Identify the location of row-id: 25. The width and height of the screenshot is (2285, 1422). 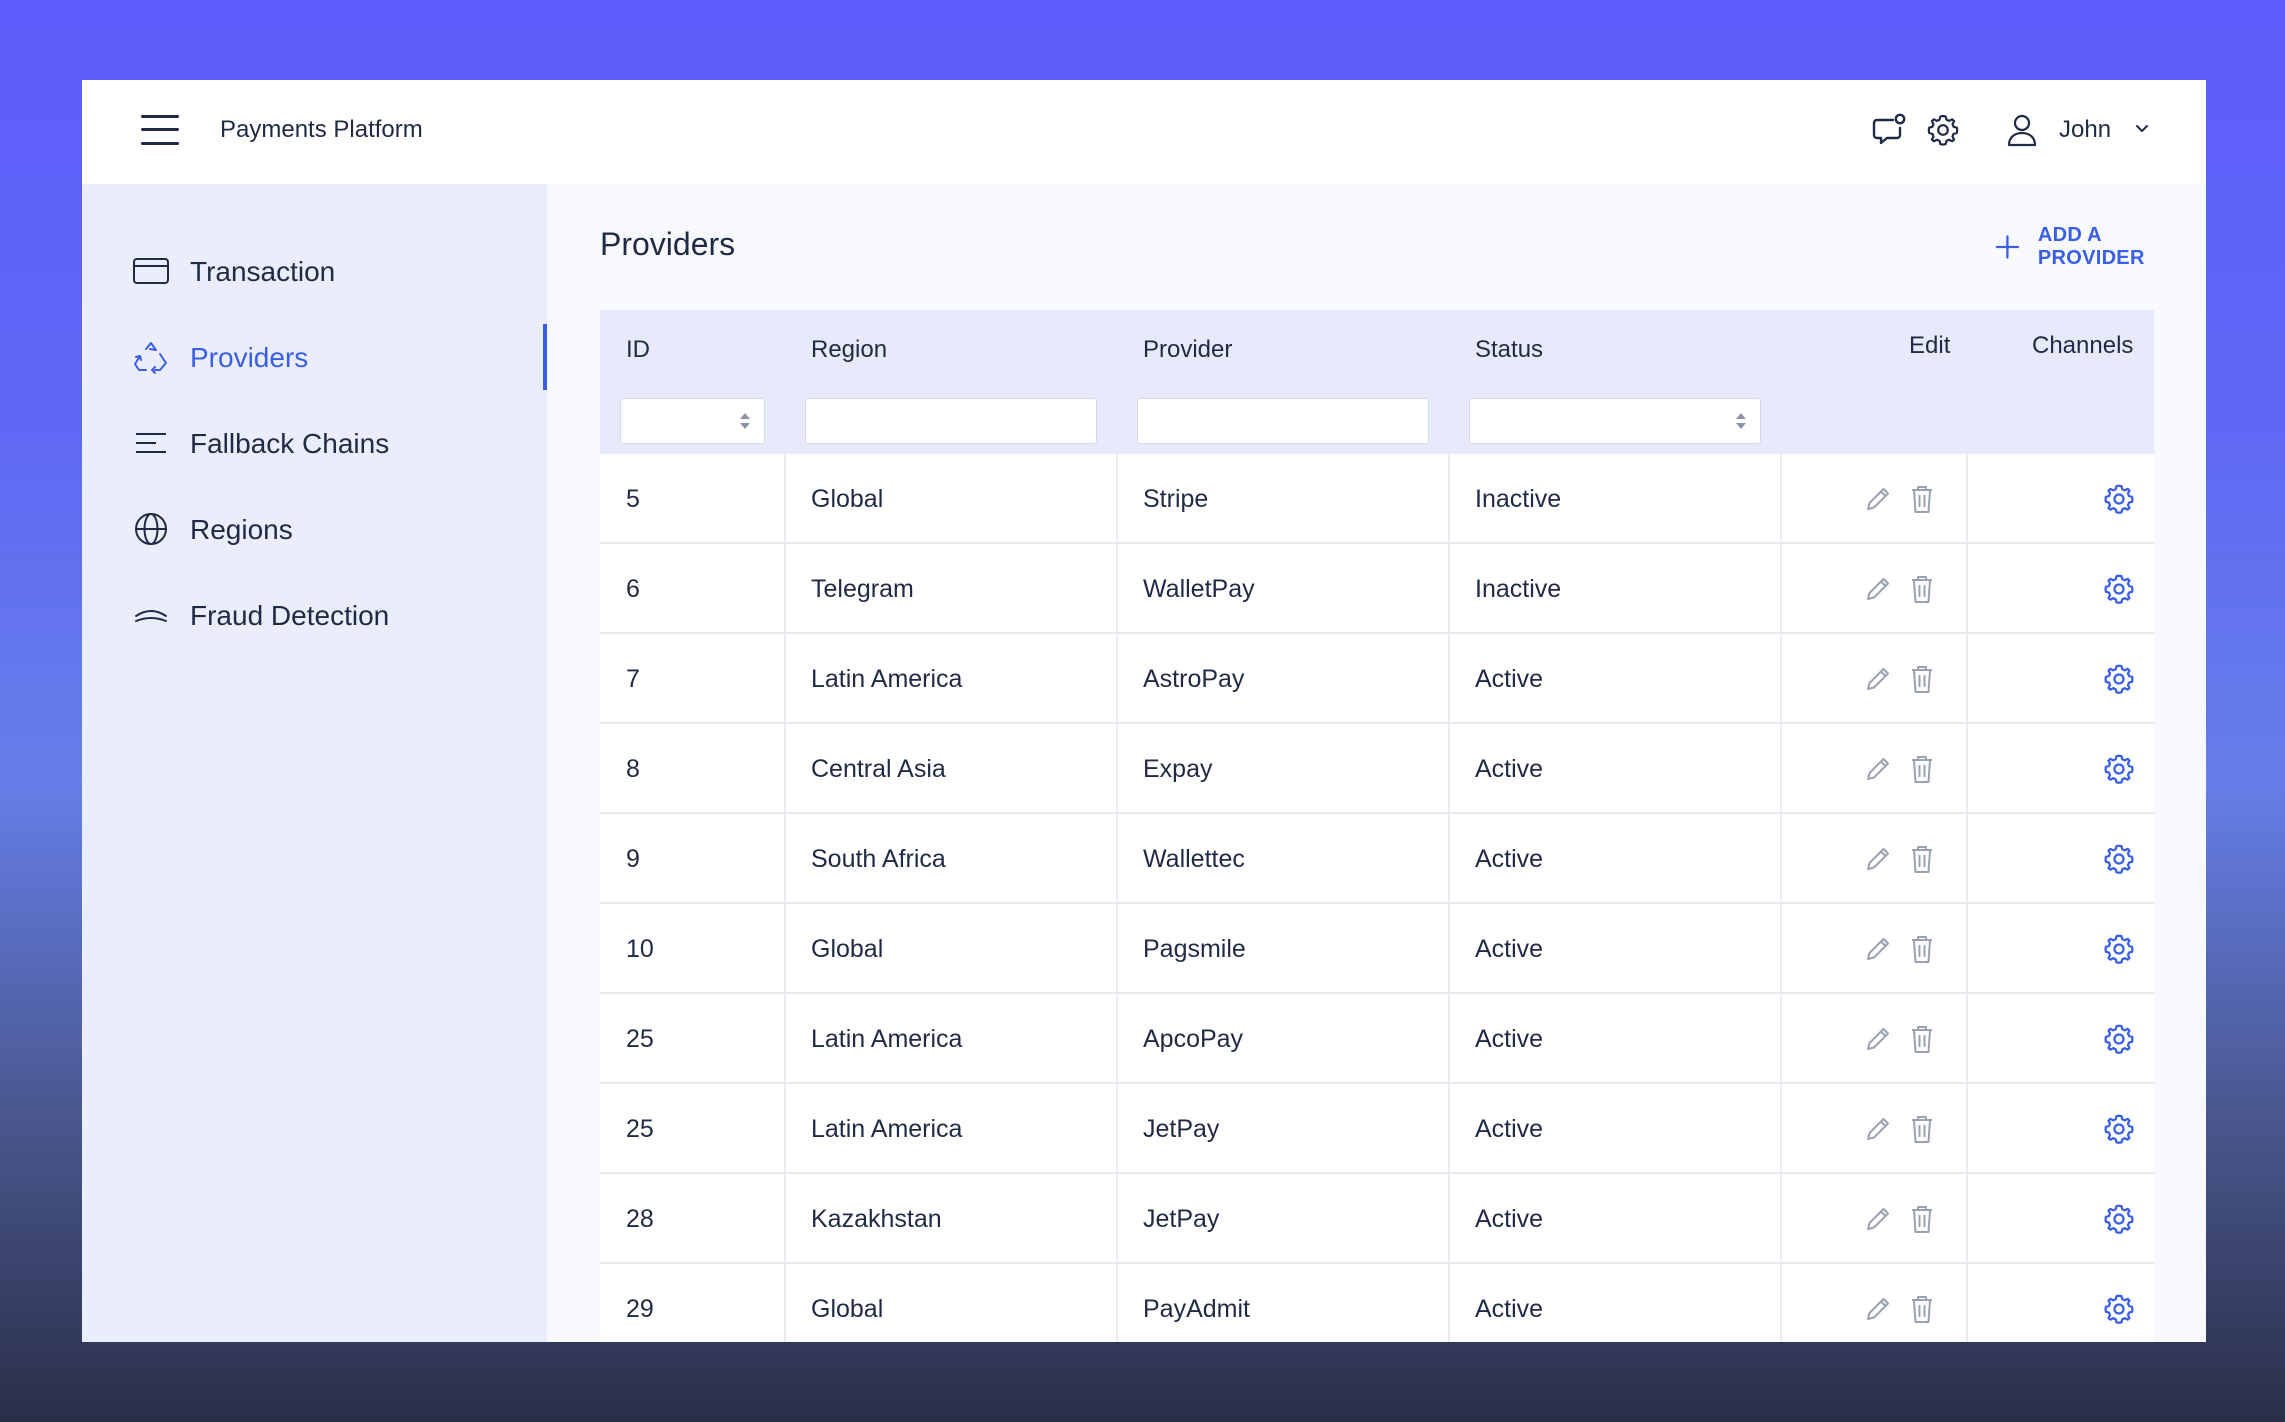
(640, 1039).